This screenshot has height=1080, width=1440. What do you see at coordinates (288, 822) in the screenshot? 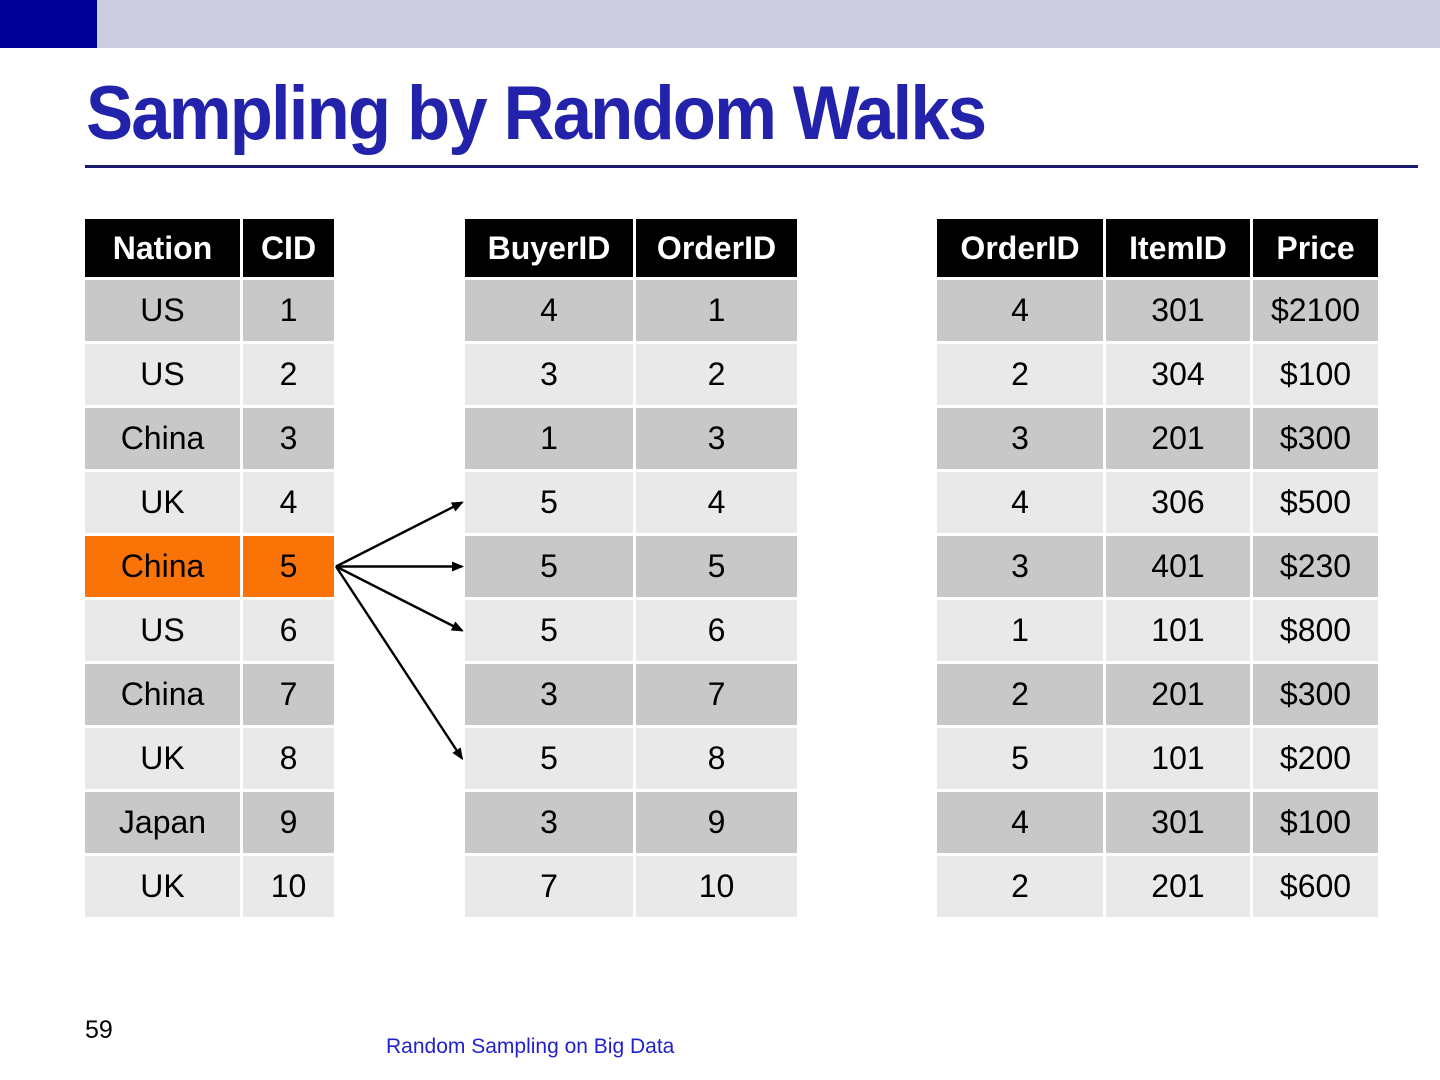
I see `table-cell: 9` at bounding box center [288, 822].